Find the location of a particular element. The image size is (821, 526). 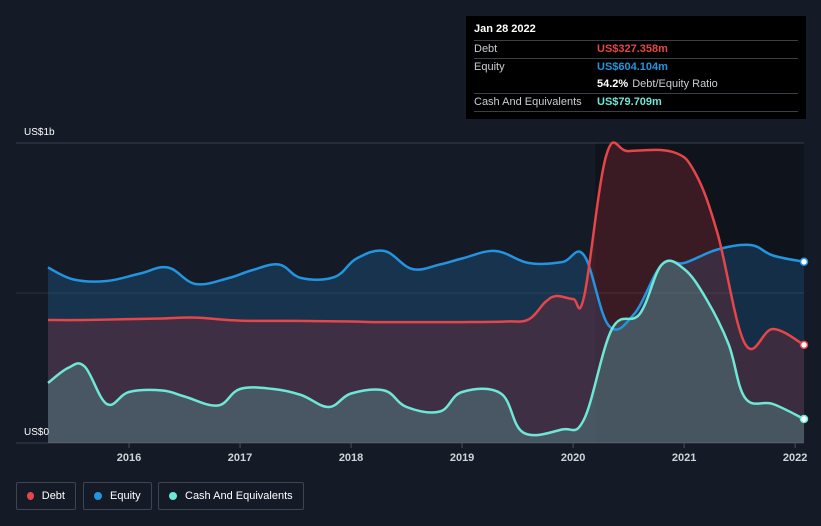

tooltip-debt-value: US$327.358m is located at coordinates (632, 49).